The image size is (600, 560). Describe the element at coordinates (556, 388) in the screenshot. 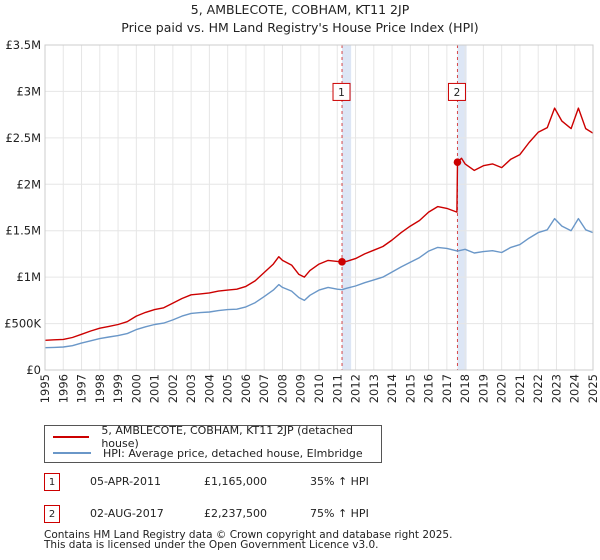

I see `x-tick-label: 2023` at that location.